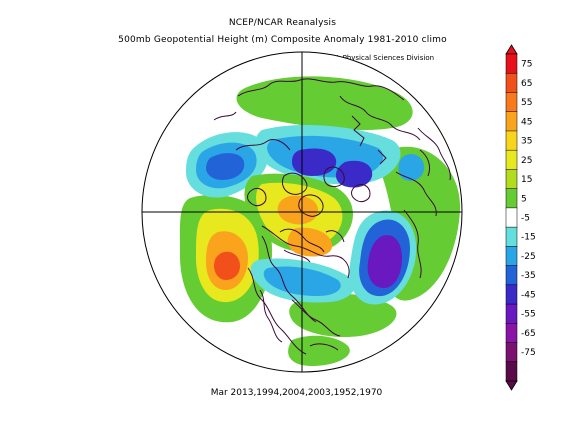  I want to click on figure-title: NCEP/NCAR Reanalysis, so click(282, 23).